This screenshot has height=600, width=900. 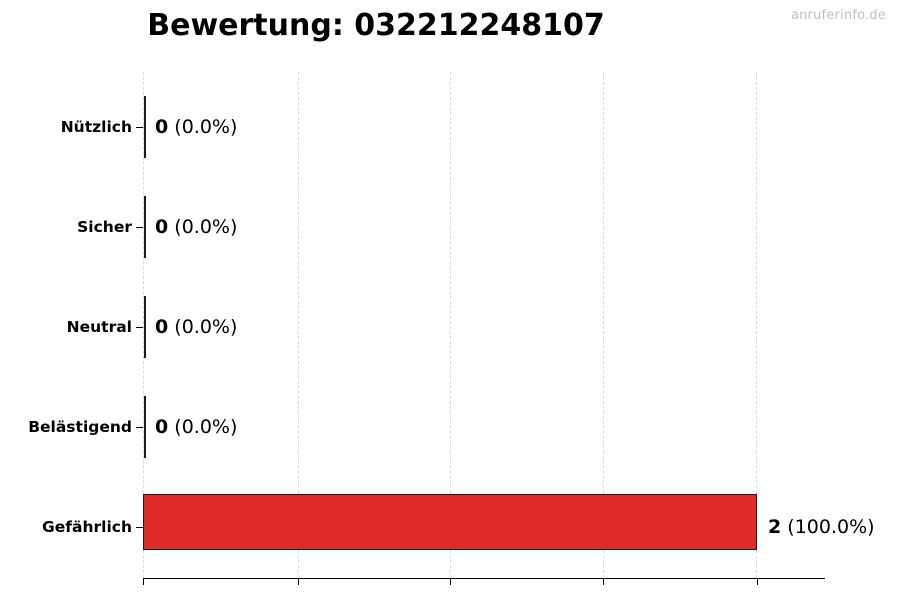 I want to click on y-axis-tick-nuetzlich, so click(x=139, y=127).